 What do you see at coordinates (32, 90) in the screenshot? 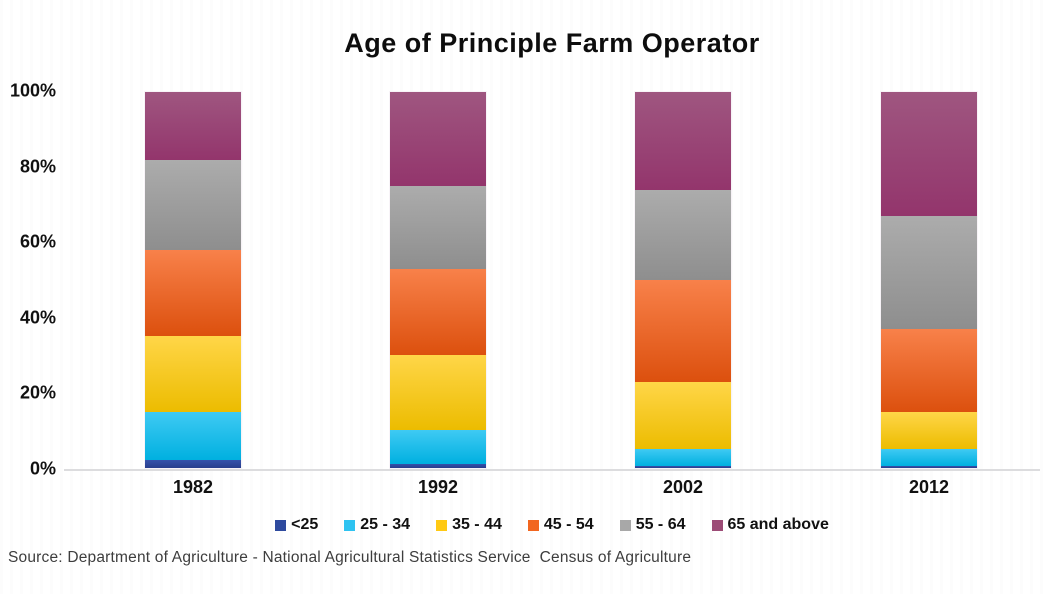
I see `y-axis-label-100: 100%` at bounding box center [32, 90].